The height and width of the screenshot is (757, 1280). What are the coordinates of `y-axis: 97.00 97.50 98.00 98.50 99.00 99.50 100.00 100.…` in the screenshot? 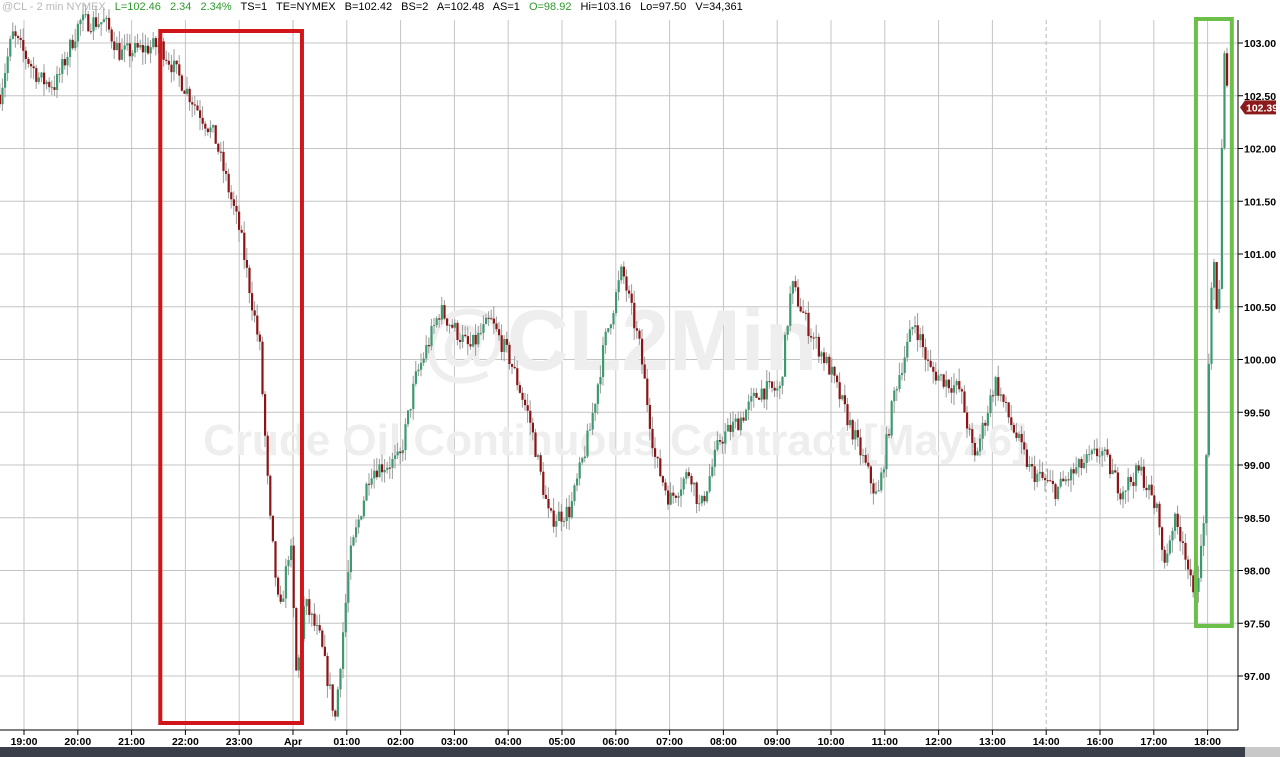 It's located at (1257, 375).